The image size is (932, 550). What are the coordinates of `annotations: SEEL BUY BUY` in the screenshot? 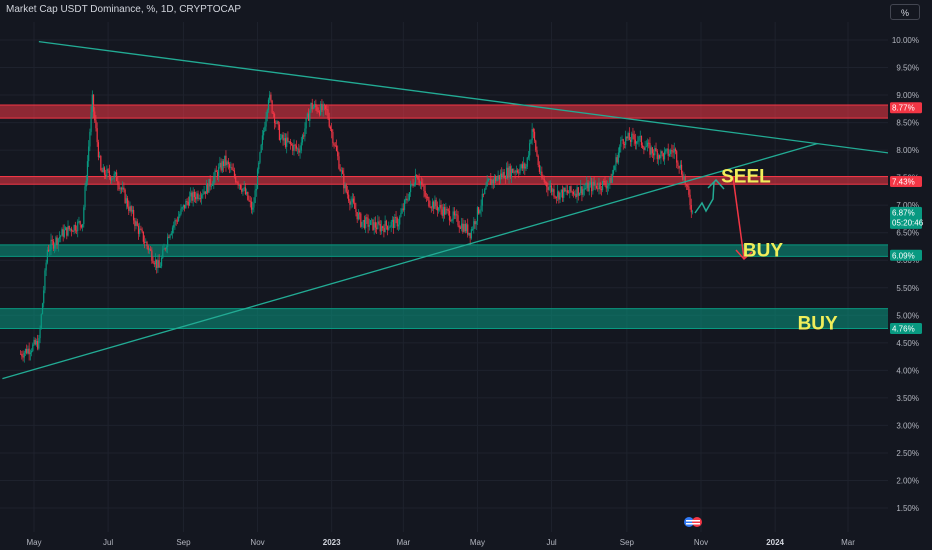 It's located at (779, 251).